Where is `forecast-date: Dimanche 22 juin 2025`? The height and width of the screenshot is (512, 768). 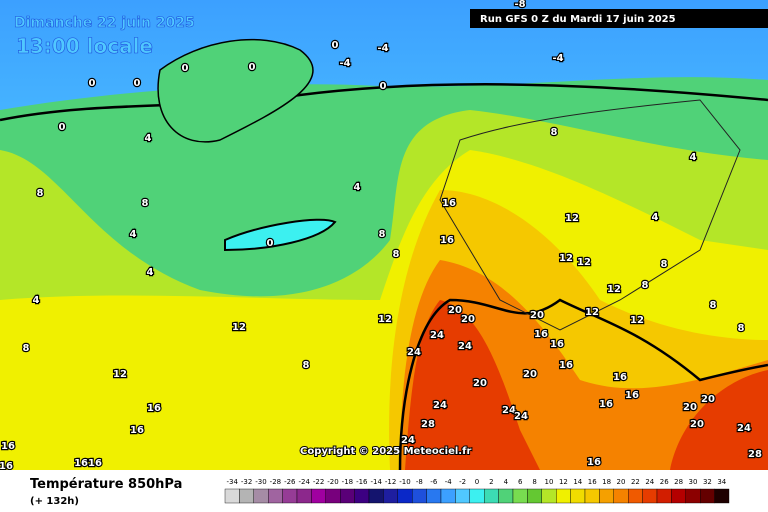 forecast-date: Dimanche 22 juin 2025 is located at coordinates (104, 23).